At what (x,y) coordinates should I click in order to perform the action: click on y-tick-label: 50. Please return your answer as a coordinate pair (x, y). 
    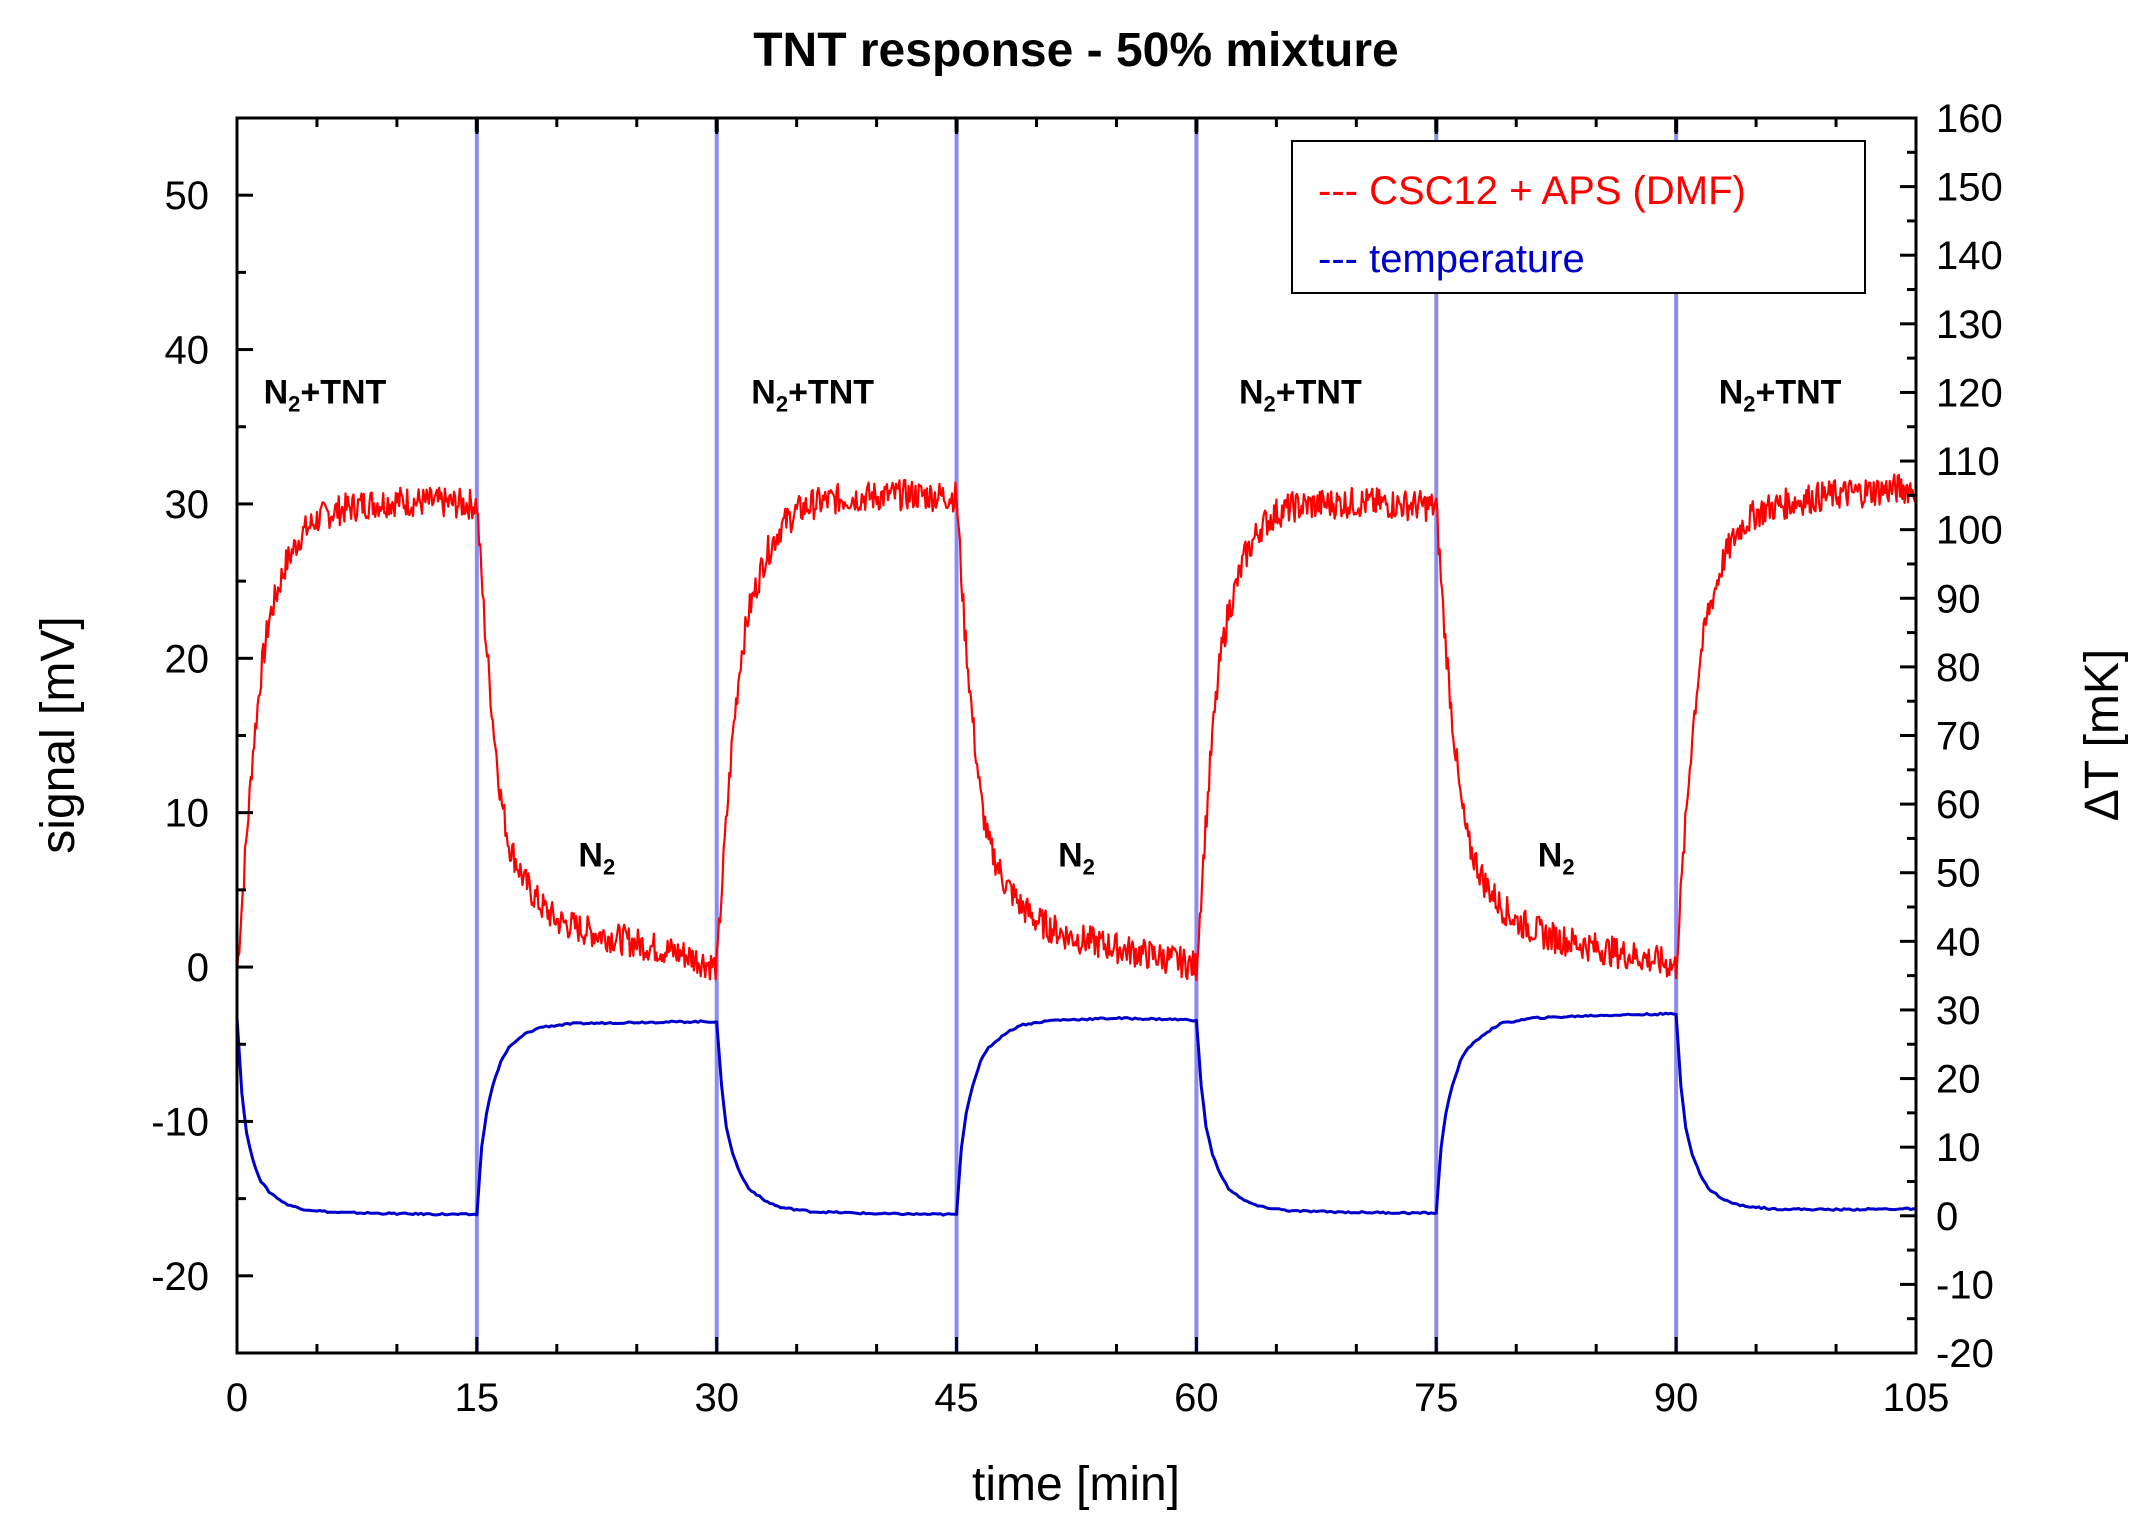
    Looking at the image, I should click on (187, 196).